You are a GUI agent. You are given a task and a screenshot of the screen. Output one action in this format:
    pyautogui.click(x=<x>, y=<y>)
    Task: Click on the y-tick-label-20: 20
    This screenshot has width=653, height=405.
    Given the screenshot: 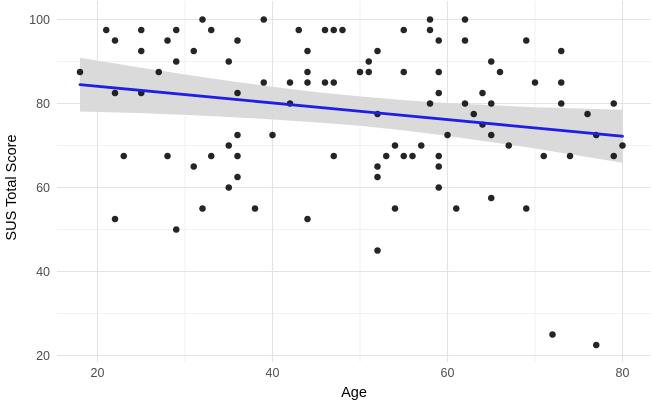 What is the action you would take?
    pyautogui.click(x=43, y=356)
    